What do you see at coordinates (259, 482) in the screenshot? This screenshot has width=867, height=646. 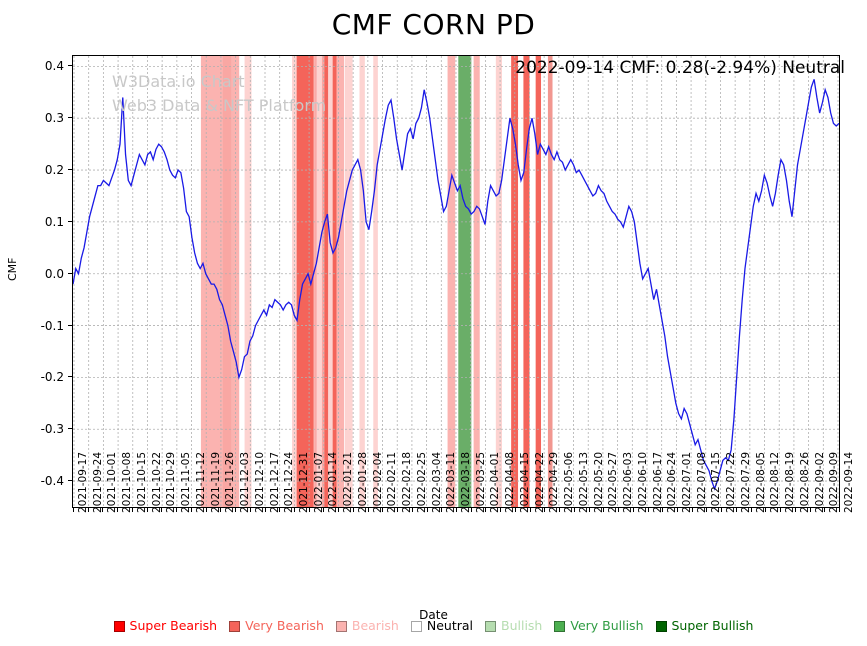 I see `x-tick-label: 2021-12-10` at bounding box center [259, 482].